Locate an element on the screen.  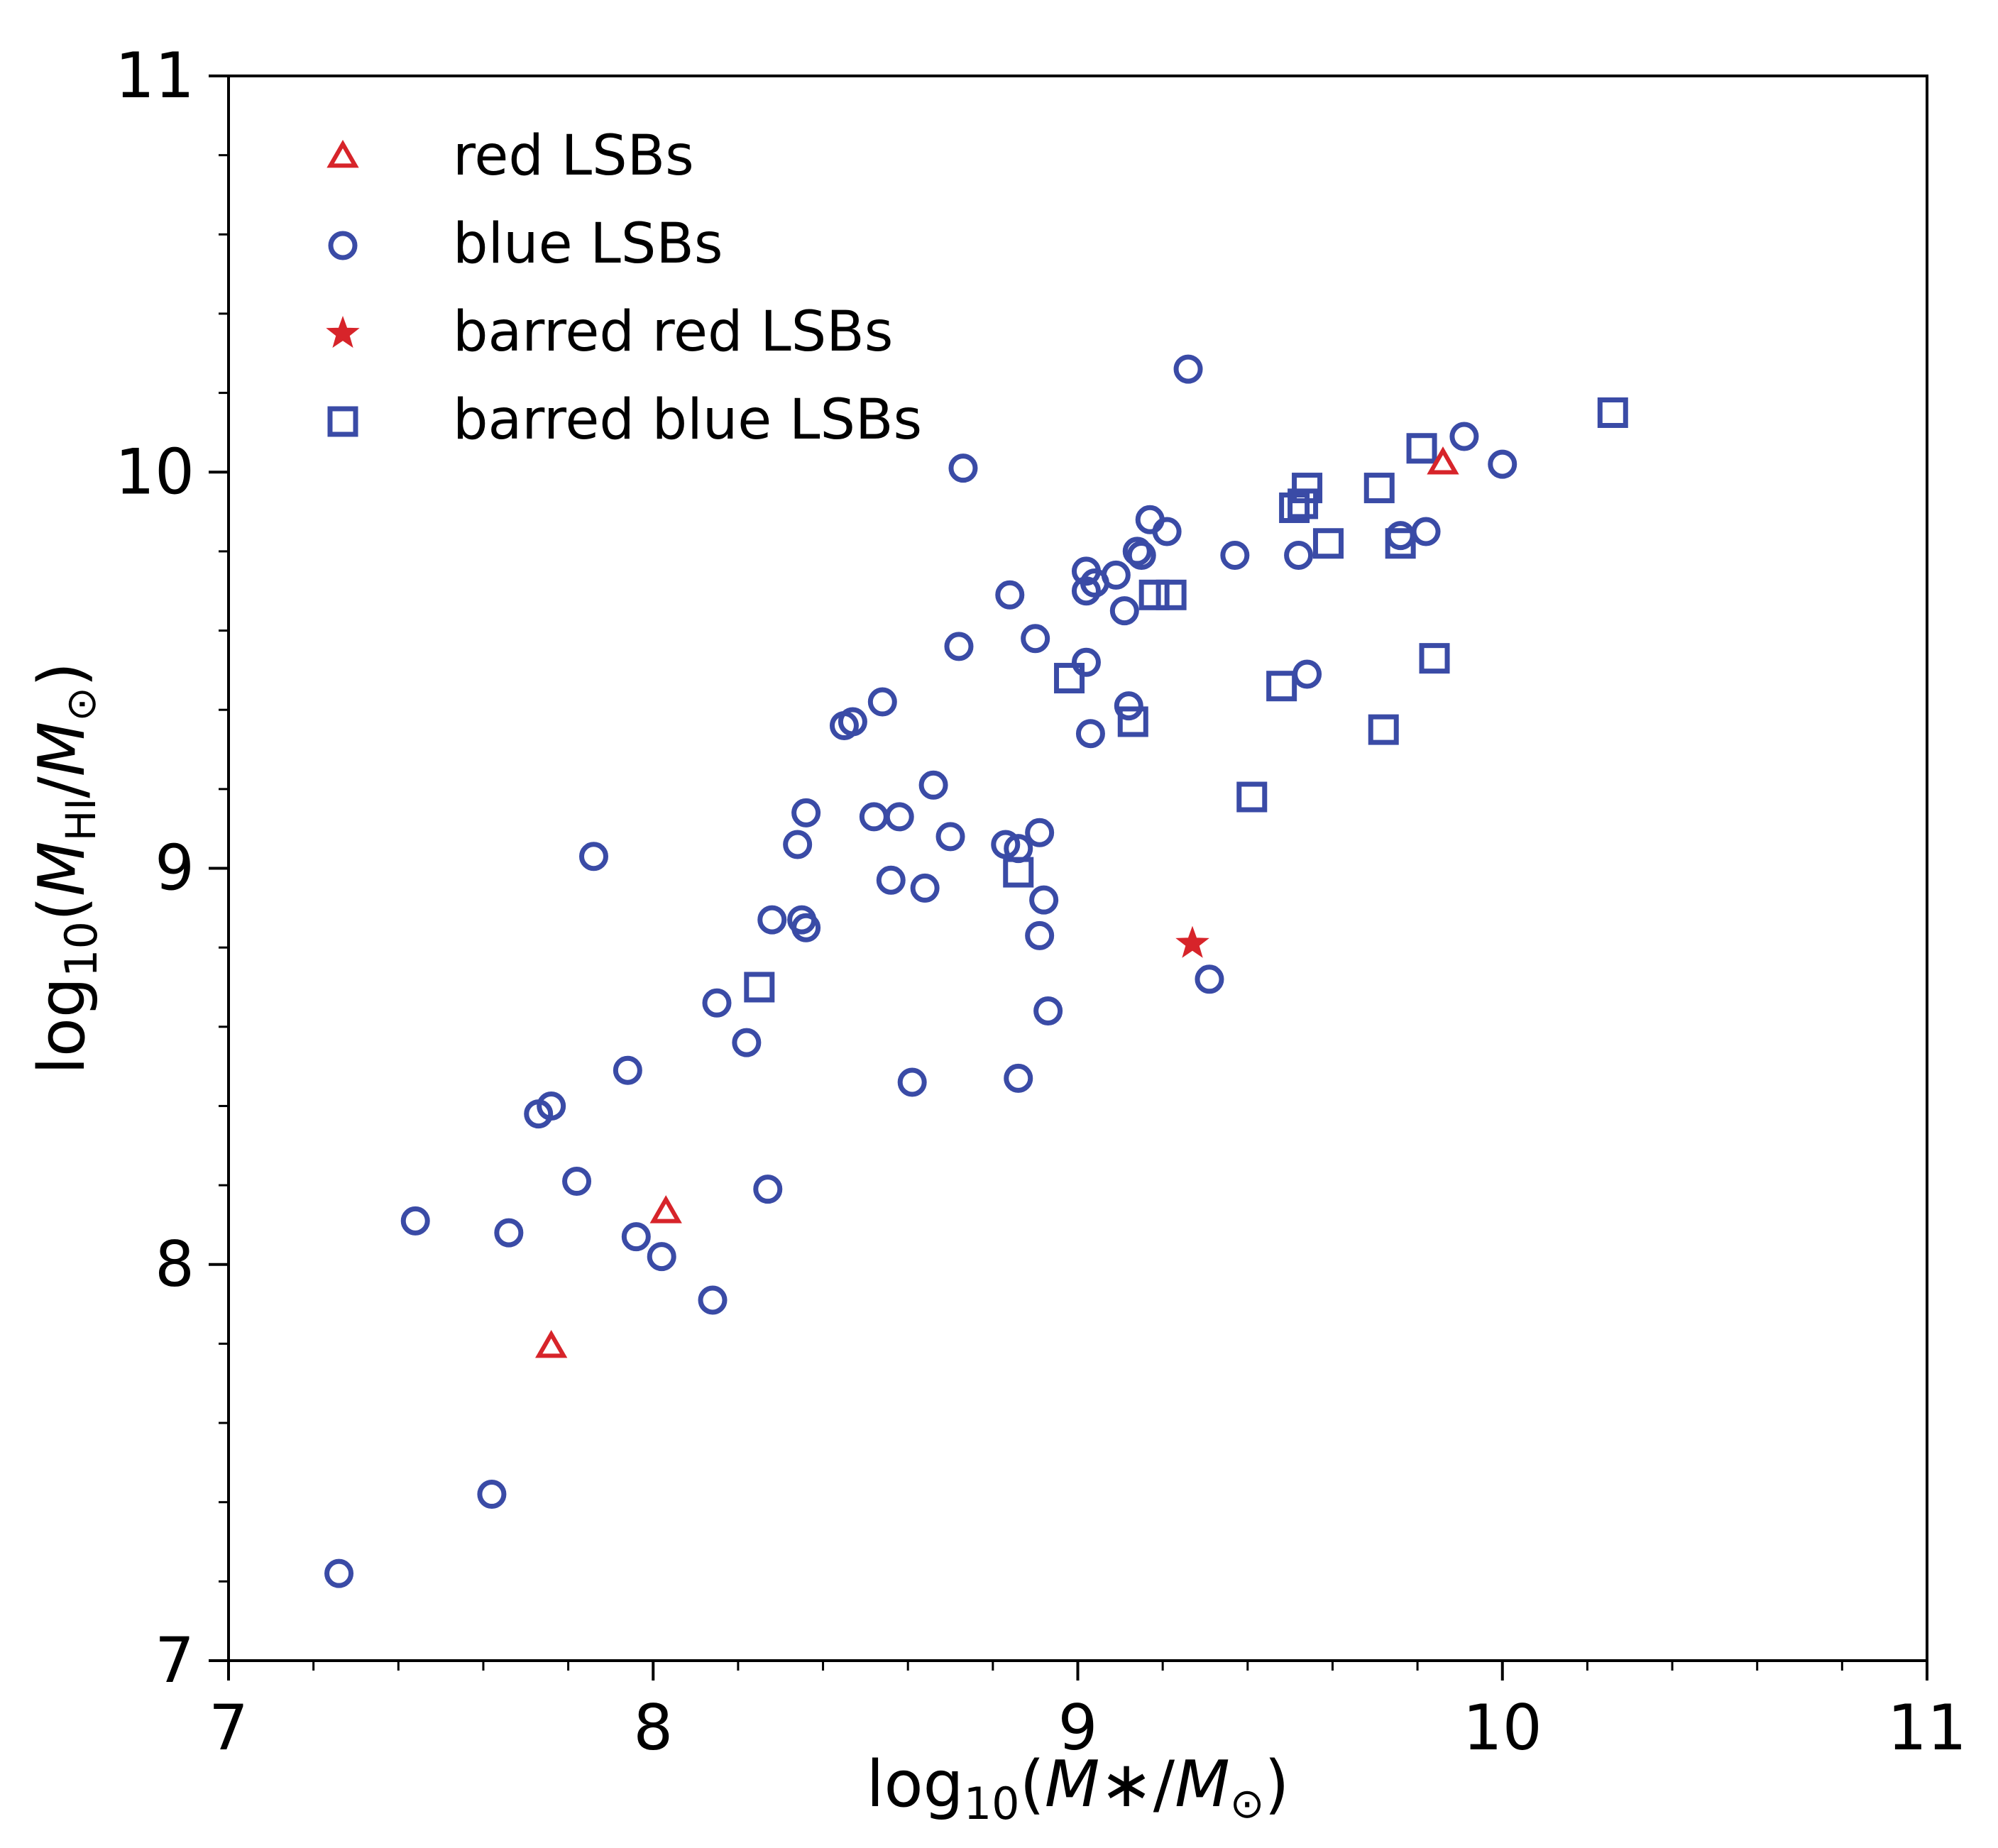
y-tick-label: 9 is located at coordinates (174, 868).